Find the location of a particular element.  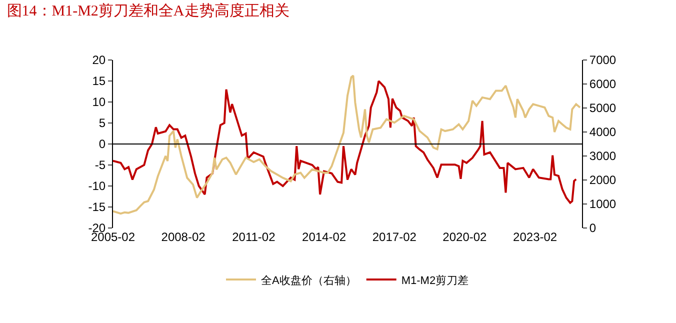

y-tick-label: 0 is located at coordinates (102, 144).